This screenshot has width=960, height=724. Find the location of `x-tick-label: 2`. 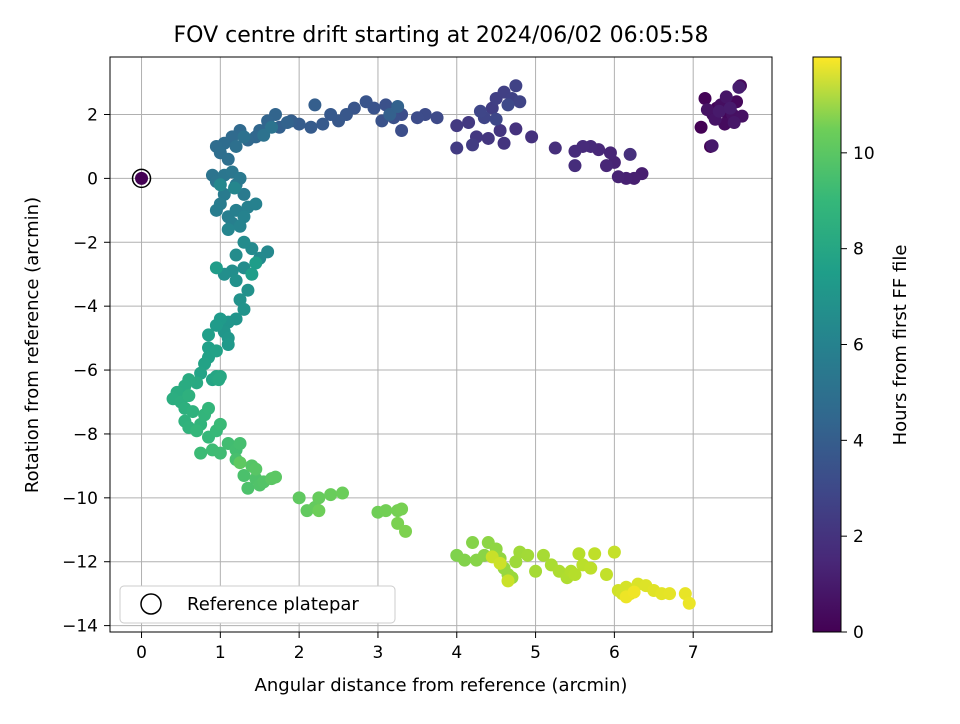

x-tick-label: 2 is located at coordinates (299, 653).